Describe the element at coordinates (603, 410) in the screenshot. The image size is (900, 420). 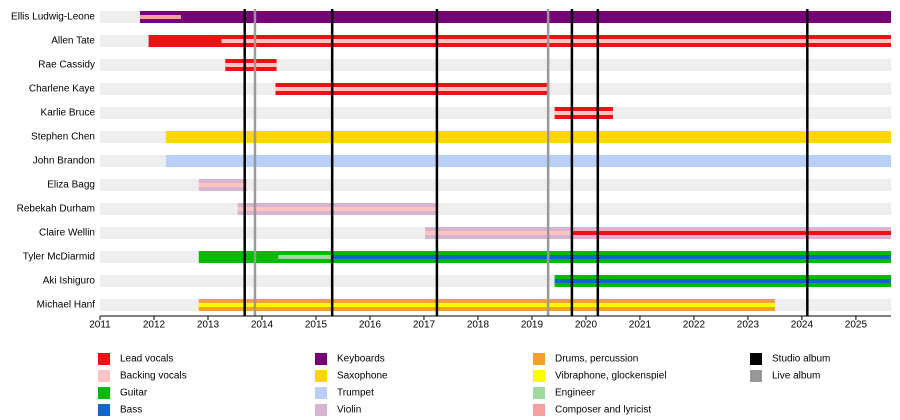
I see `legend-label: Composer and lyricist` at that location.